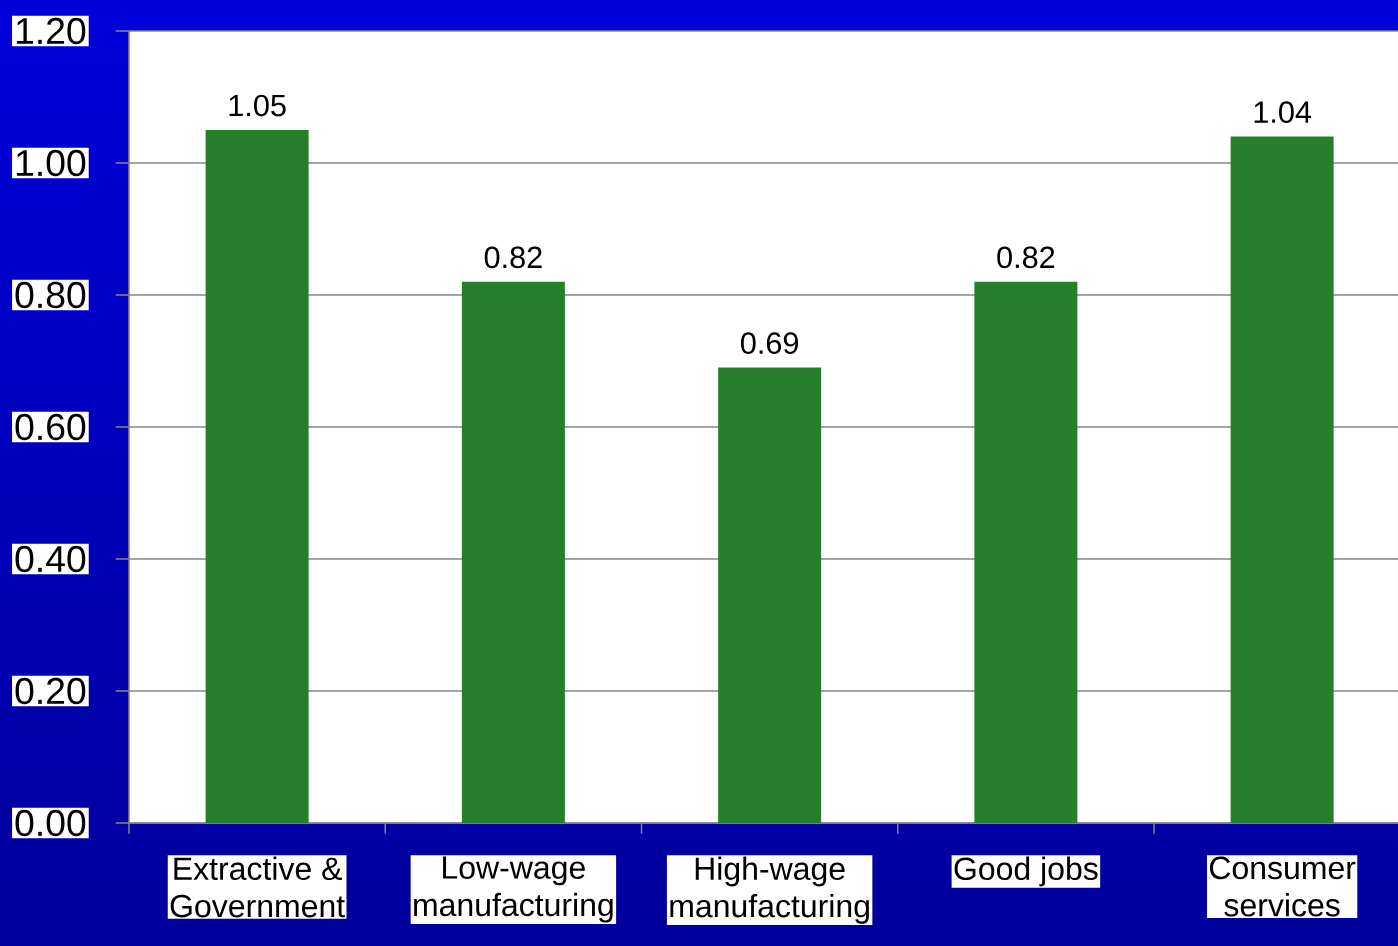 This screenshot has width=1398, height=946. I want to click on y-tick-label: 0.00, so click(50, 823).